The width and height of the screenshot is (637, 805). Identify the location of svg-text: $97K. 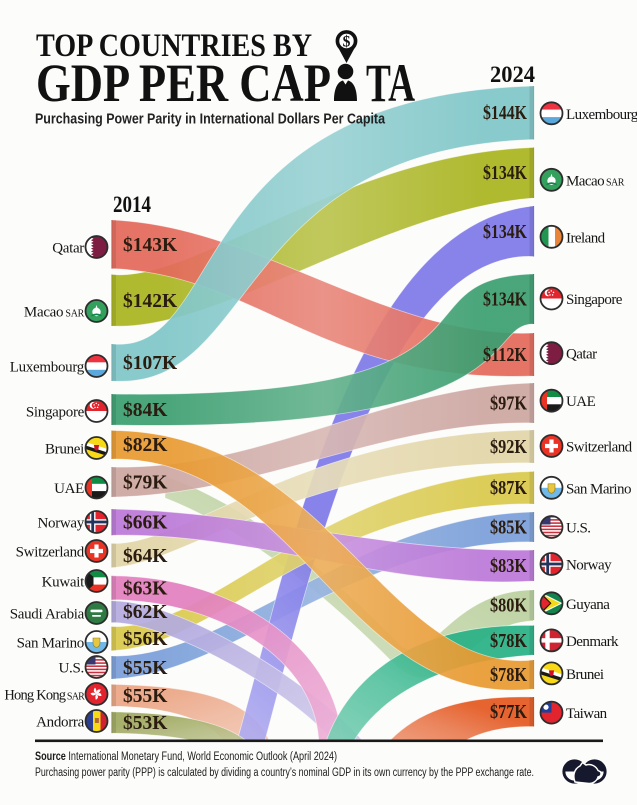
(509, 404).